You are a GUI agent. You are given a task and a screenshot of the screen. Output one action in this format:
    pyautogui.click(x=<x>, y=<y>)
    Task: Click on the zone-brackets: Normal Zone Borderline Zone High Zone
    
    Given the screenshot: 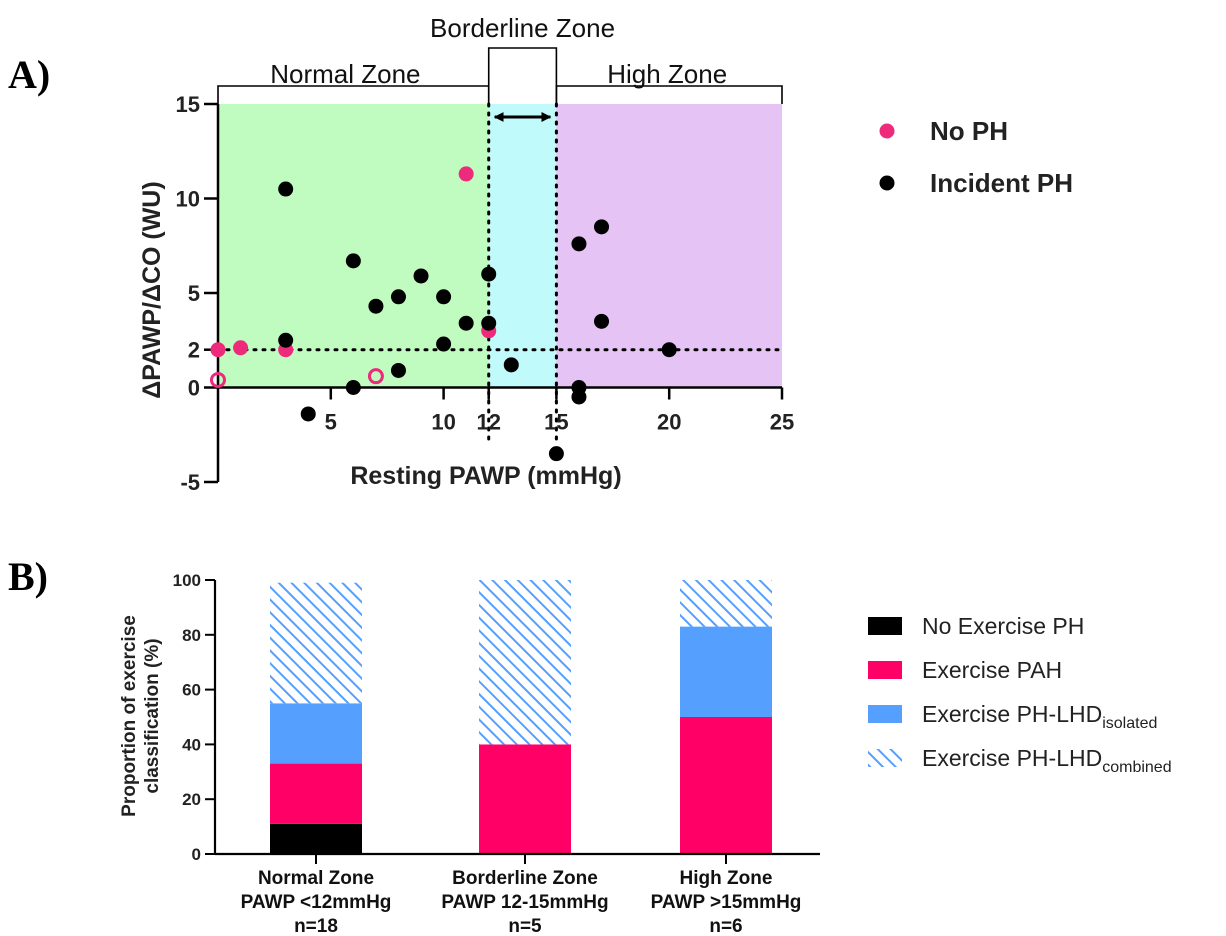 What is the action you would take?
    pyautogui.click(x=500, y=67)
    